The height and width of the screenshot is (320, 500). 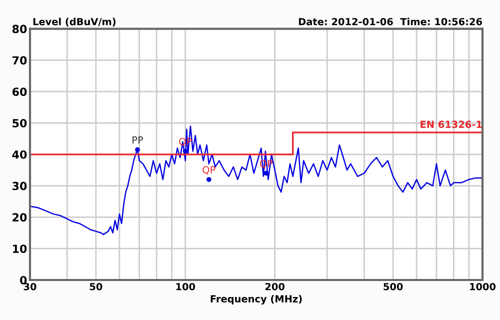 What do you see at coordinates (274, 286) in the screenshot?
I see `x-tick-label: 200` at bounding box center [274, 286].